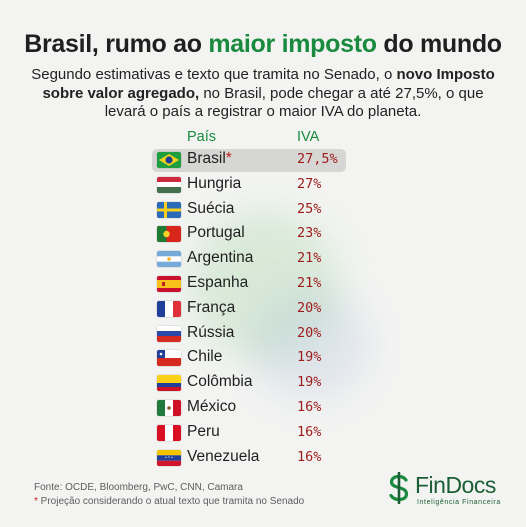 Image resolution: width=526 pixels, height=527 pixels. What do you see at coordinates (216, 233) in the screenshot?
I see `country-name: Portugal` at bounding box center [216, 233].